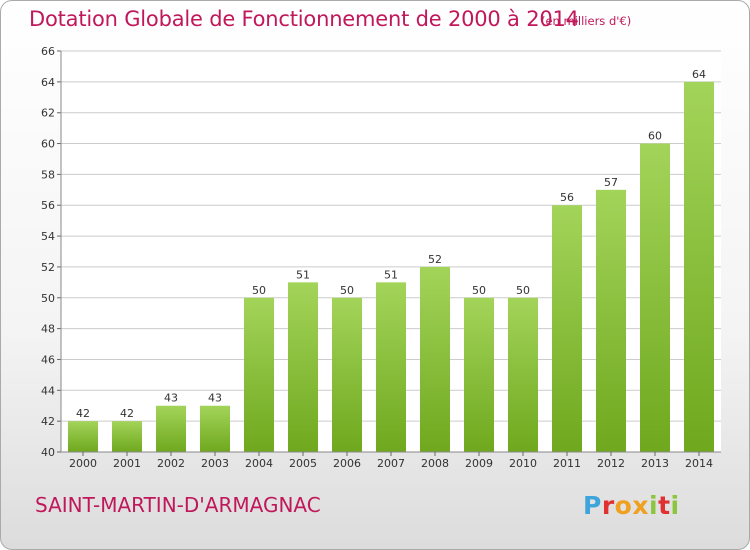 Image resolution: width=750 pixels, height=550 pixels. Describe the element at coordinates (640, 505) in the screenshot. I see `logo-letter: x` at that location.